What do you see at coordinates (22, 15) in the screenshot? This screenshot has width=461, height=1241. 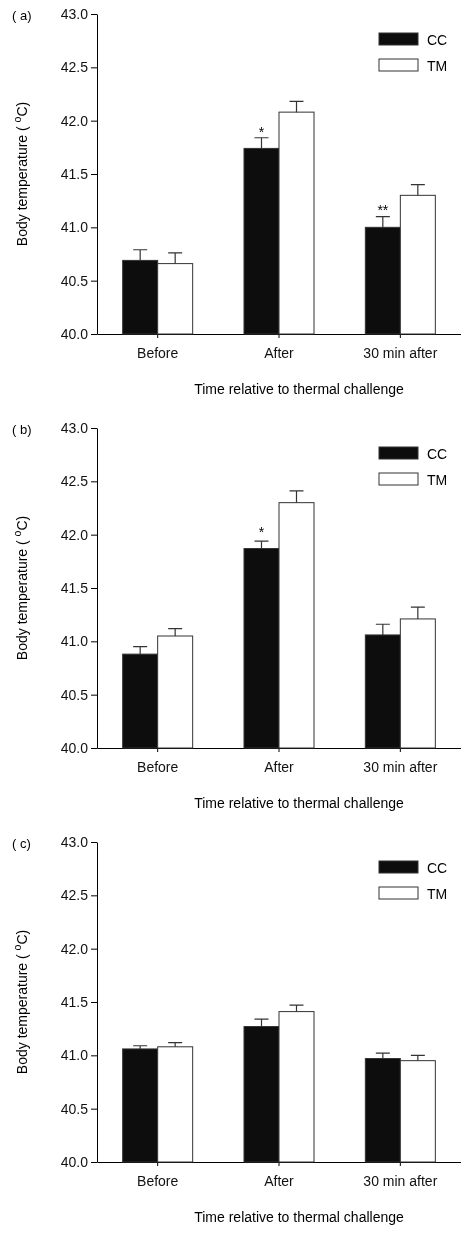 I see `chart-title: ( a)` at bounding box center [22, 15].